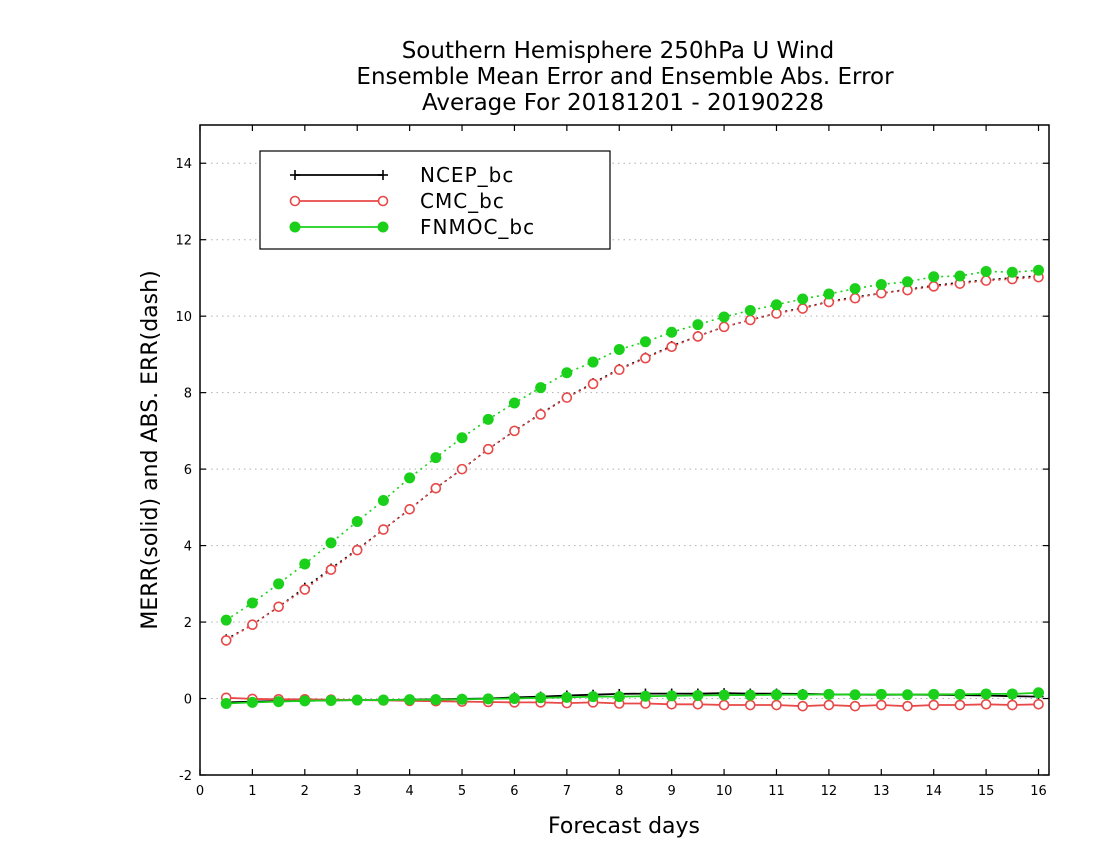 The image size is (1100, 850). What do you see at coordinates (401, 175) in the screenshot?
I see `legend-entry: NCEP_bc` at bounding box center [401, 175].